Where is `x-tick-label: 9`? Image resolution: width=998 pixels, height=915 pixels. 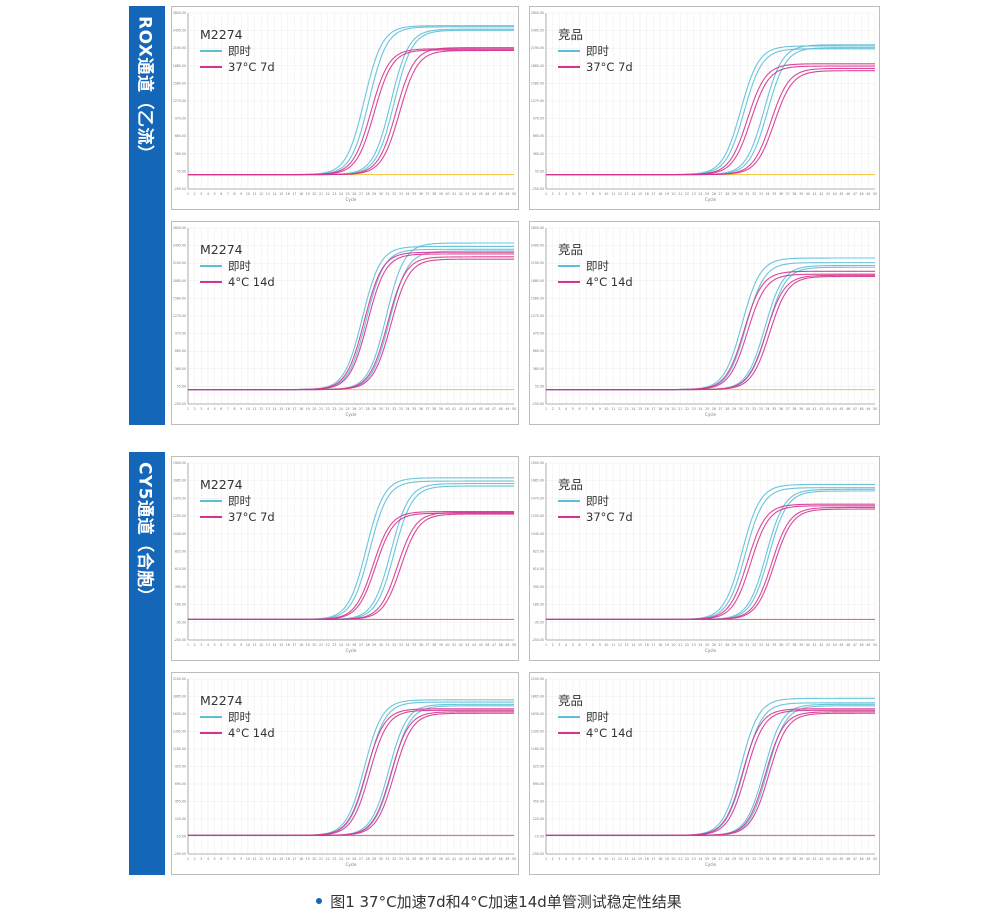 x-tick-label: 9 is located at coordinates (600, 645).